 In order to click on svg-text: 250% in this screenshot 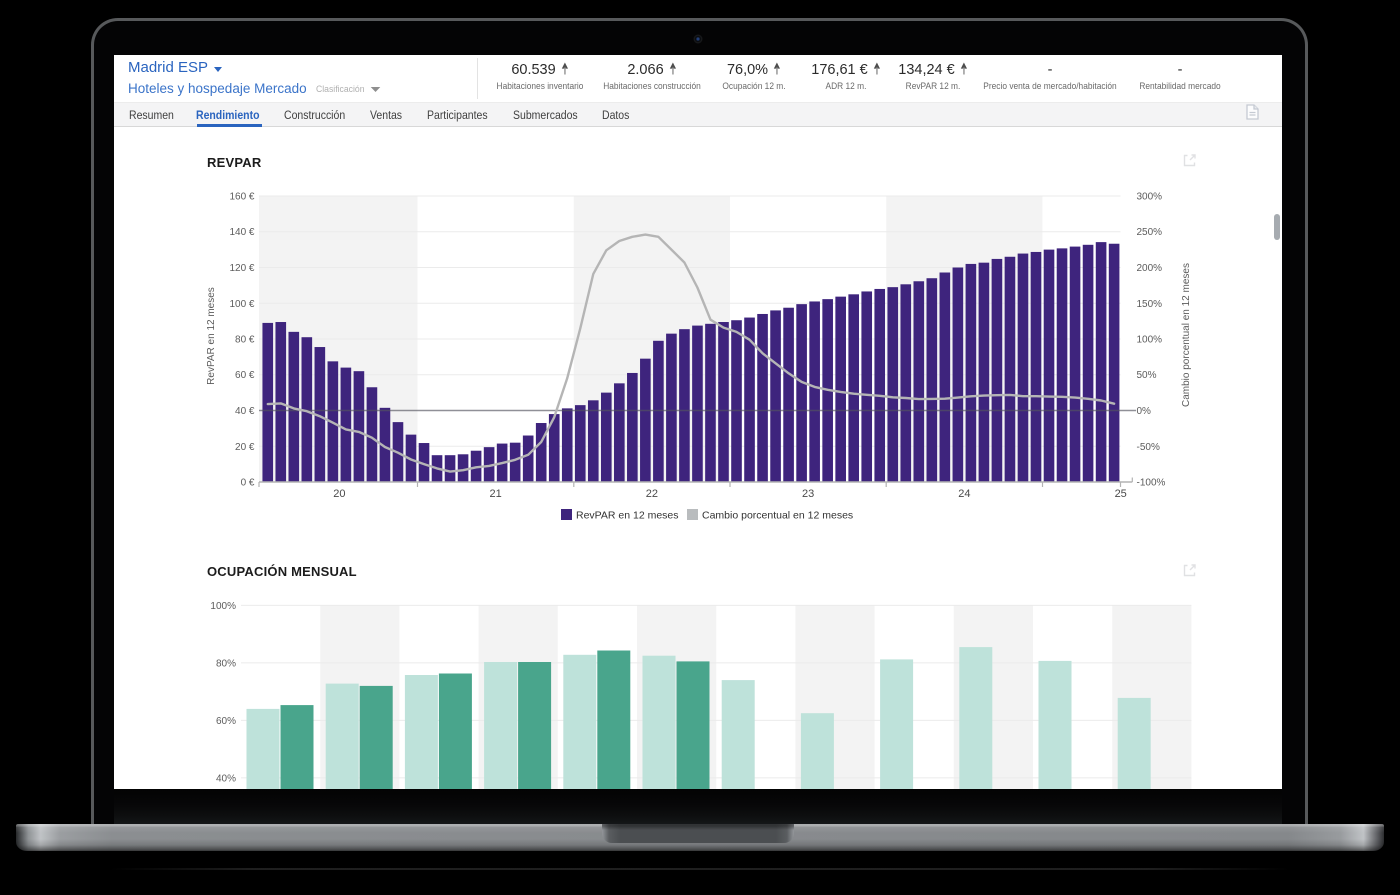, I will do `click(1150, 232)`.